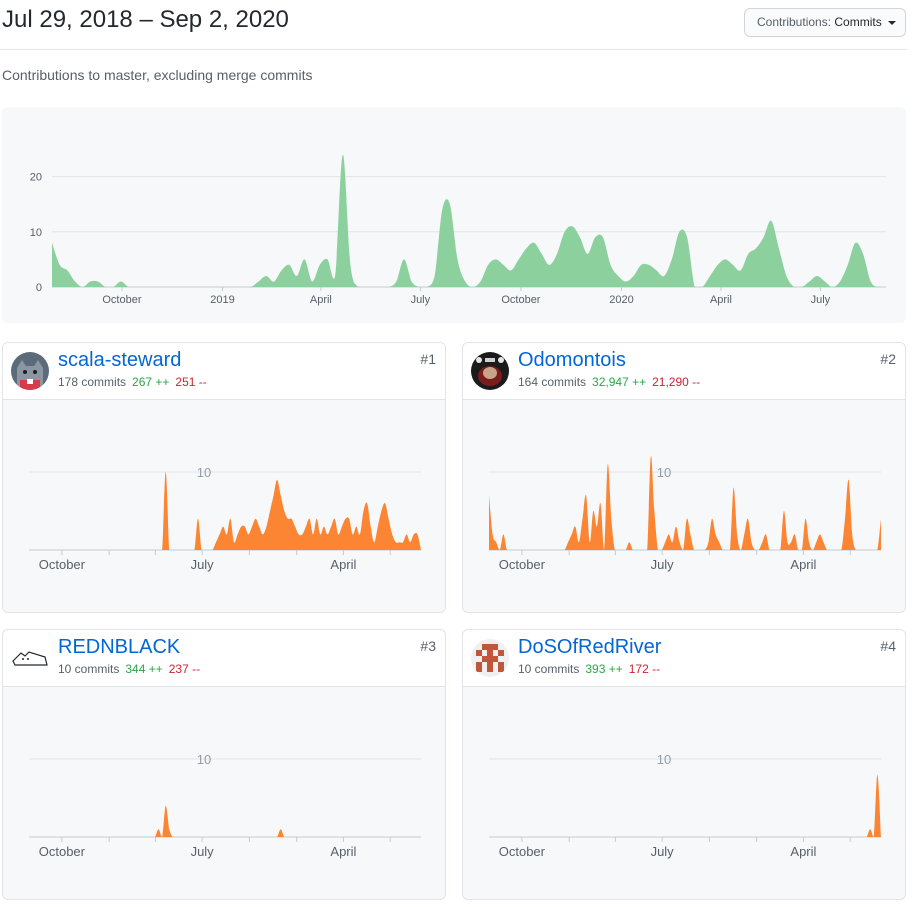  What do you see at coordinates (222, 300) in the screenshot?
I see `x-tick-label: 2019` at bounding box center [222, 300].